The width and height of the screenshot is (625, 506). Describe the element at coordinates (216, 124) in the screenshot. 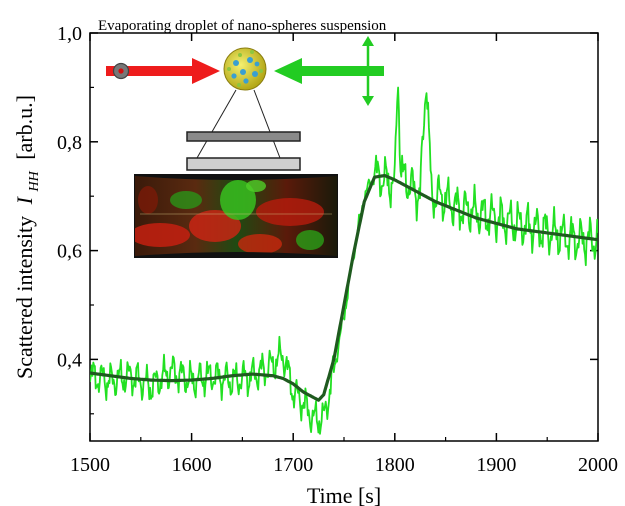

I see `projection-line-left` at that location.